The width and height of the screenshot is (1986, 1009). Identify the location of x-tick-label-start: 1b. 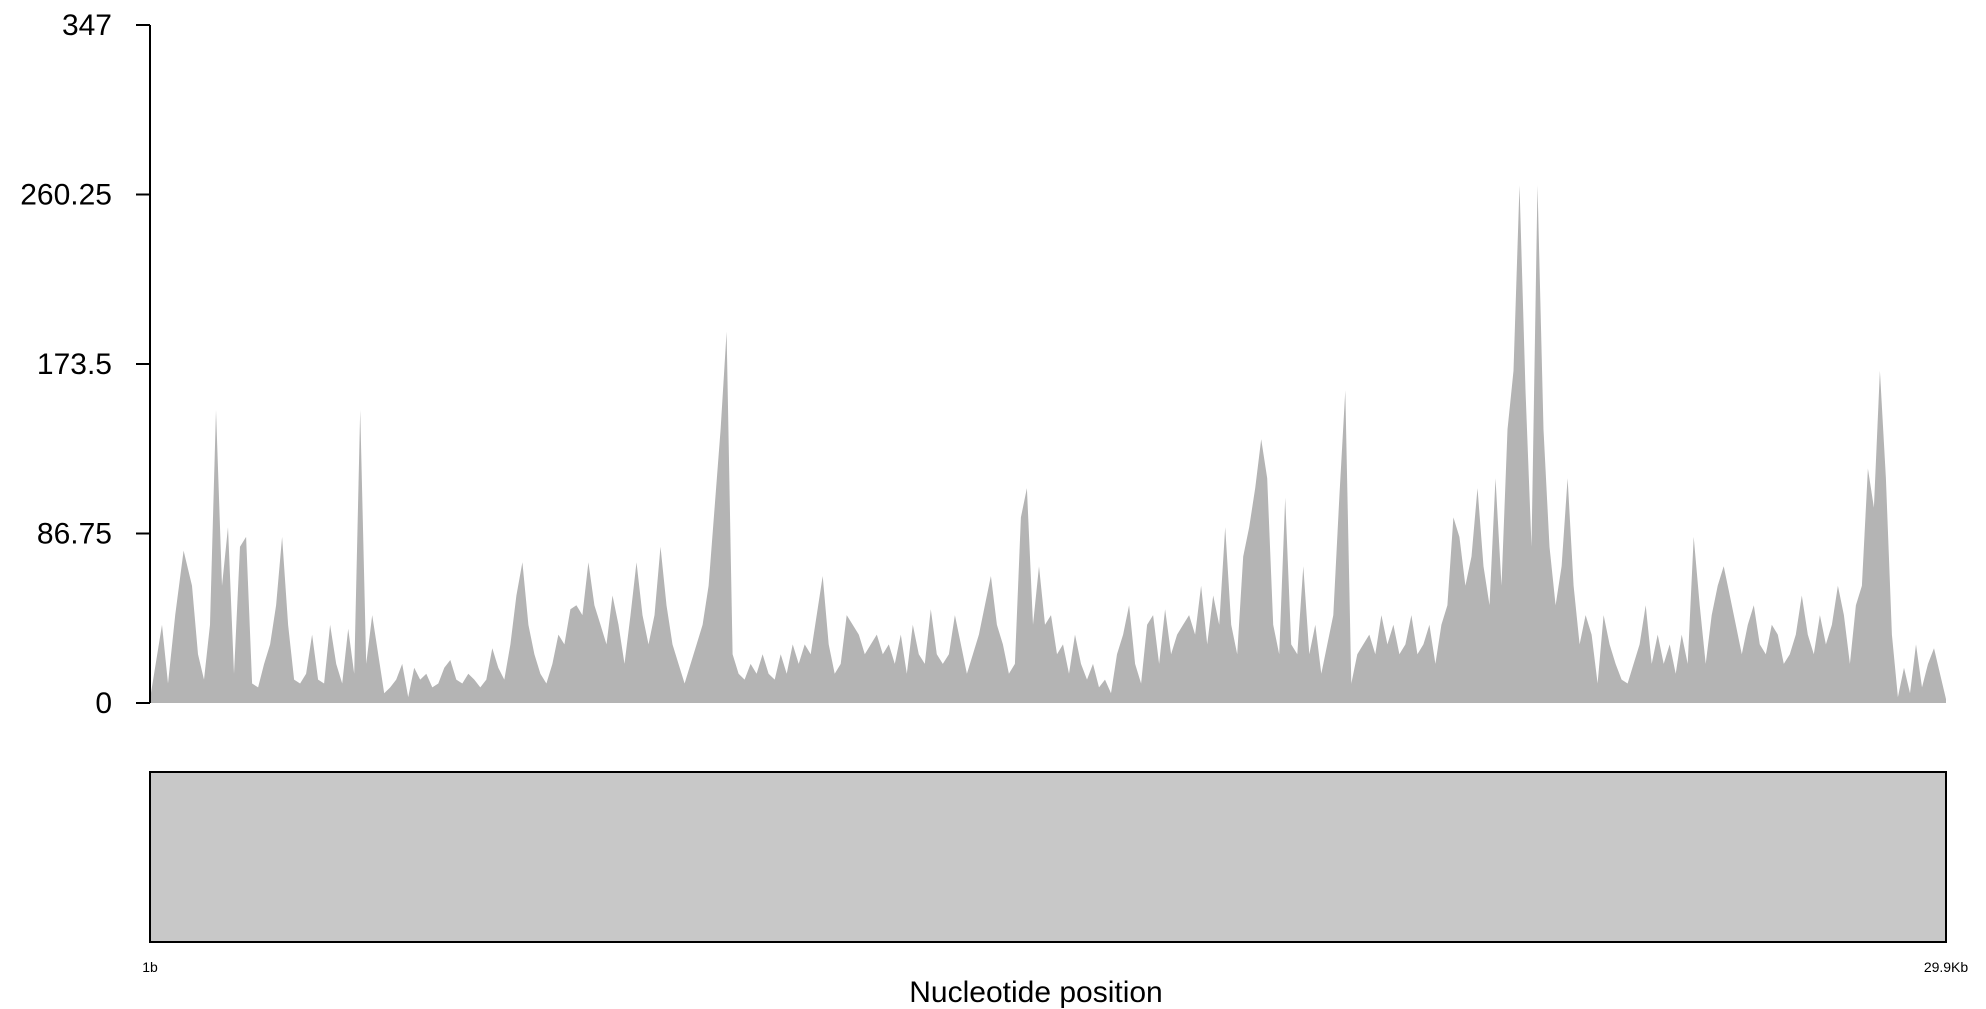
(150, 967).